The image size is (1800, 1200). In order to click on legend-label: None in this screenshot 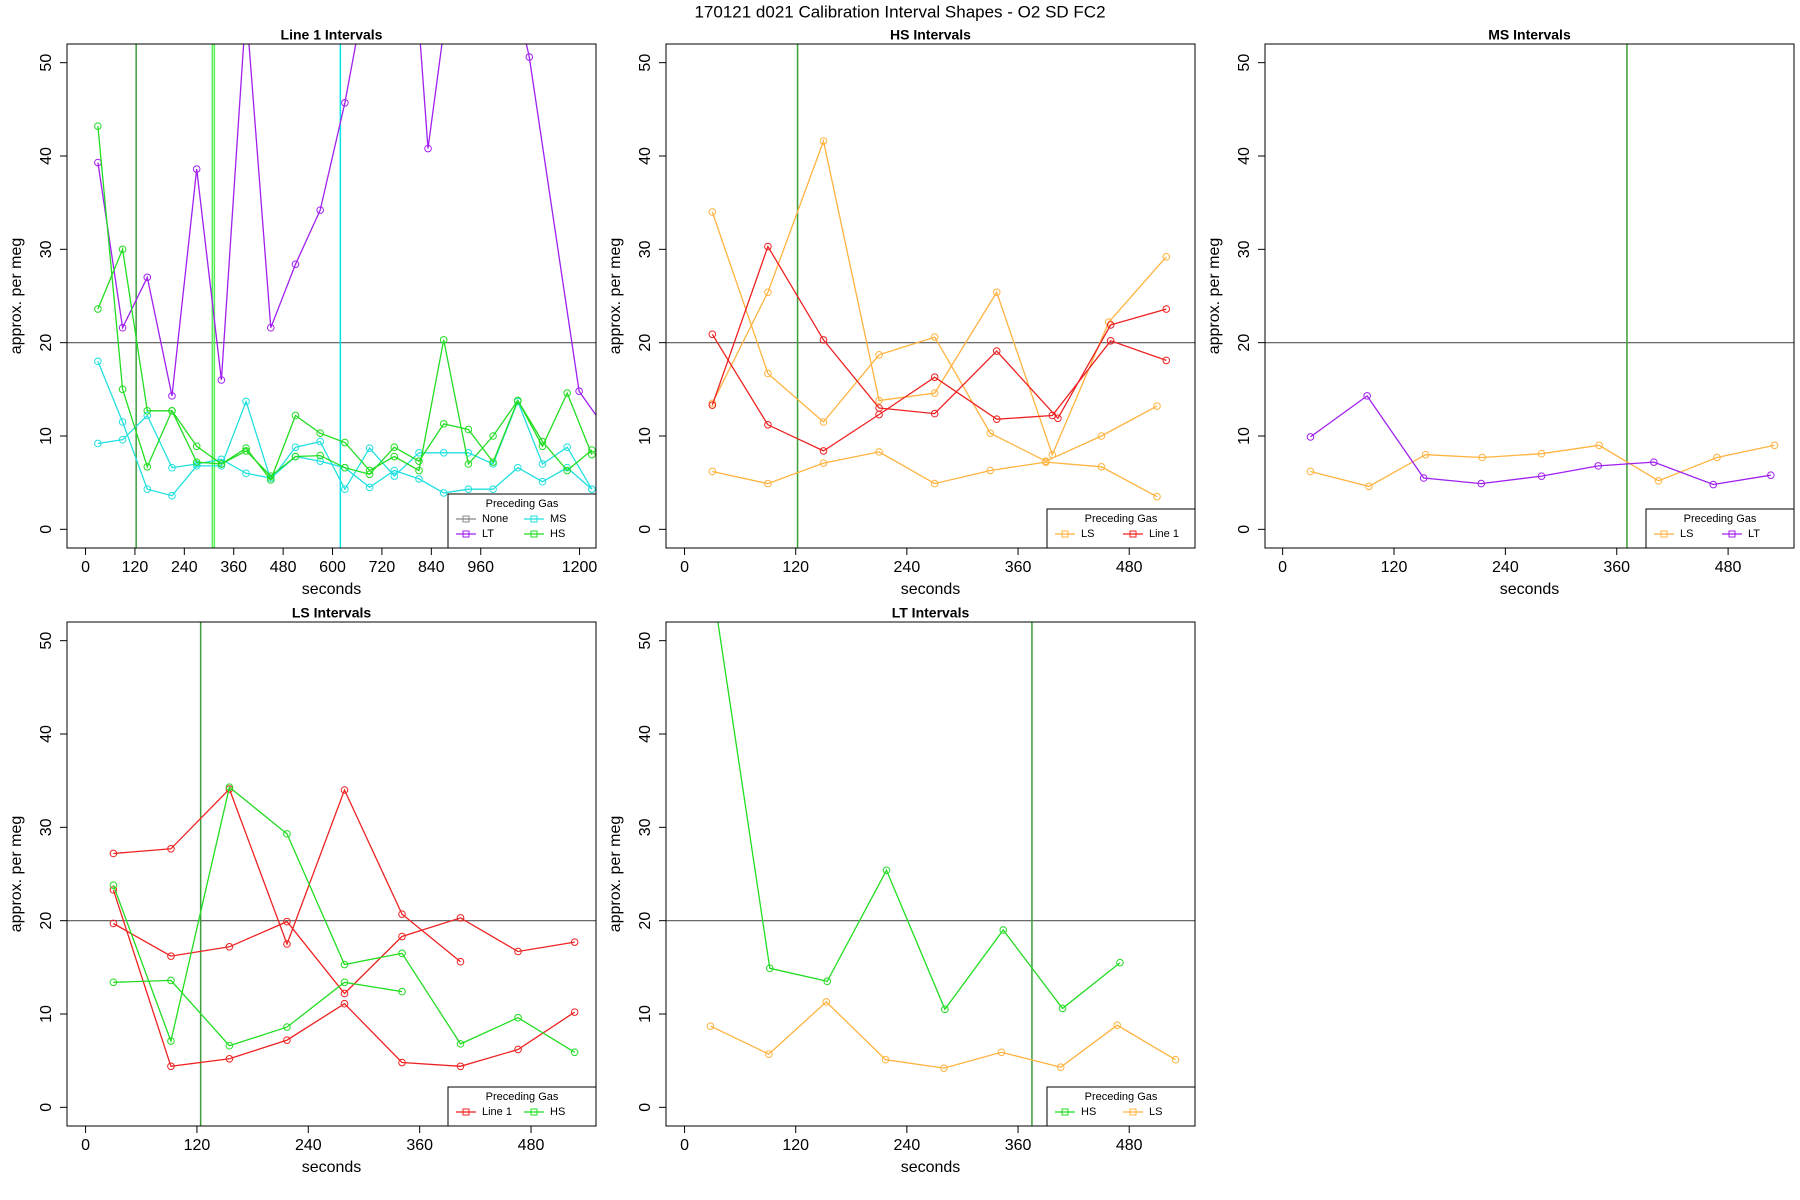, I will do `click(495, 519)`.